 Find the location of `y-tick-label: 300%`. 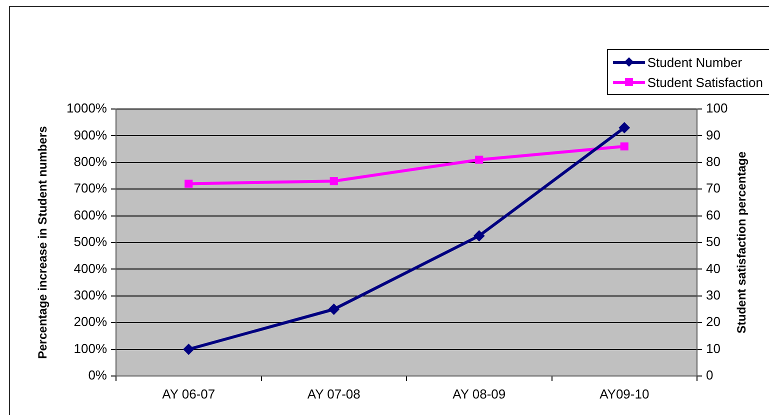

y-tick-label: 300% is located at coordinates (91, 294).